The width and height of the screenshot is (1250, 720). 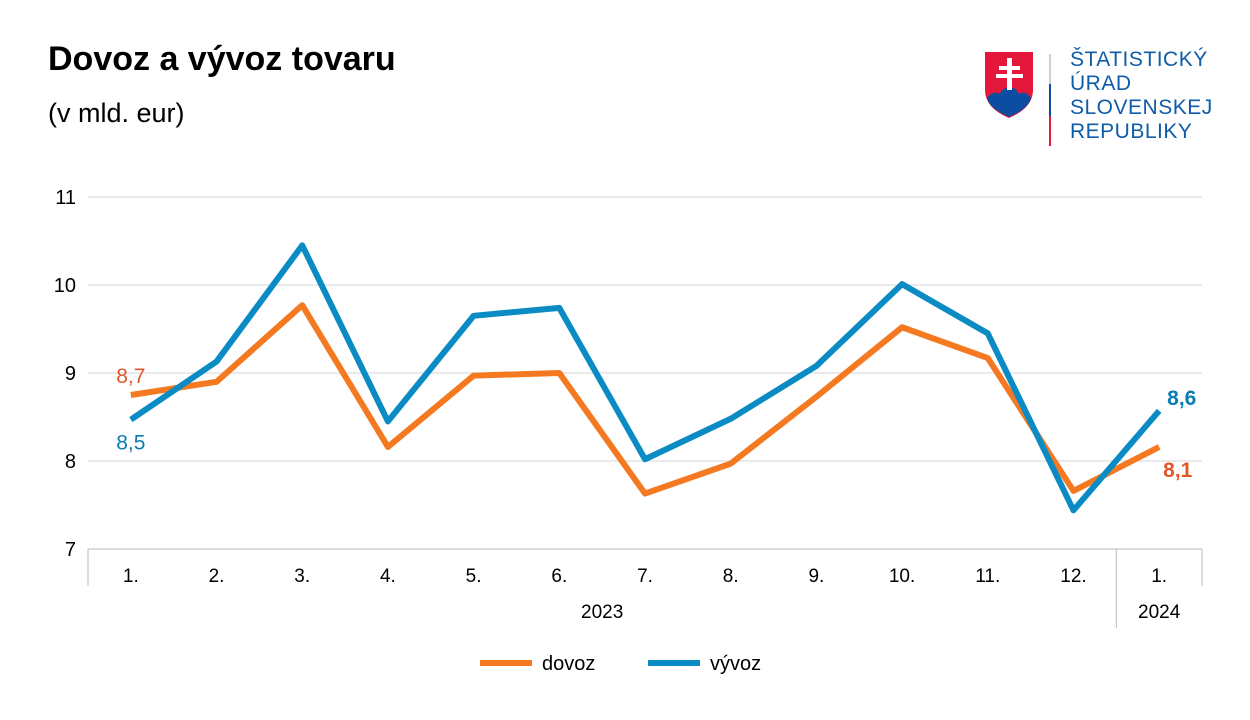 What do you see at coordinates (1018, 99) in the screenshot?
I see `coat-of-arms-icon` at bounding box center [1018, 99].